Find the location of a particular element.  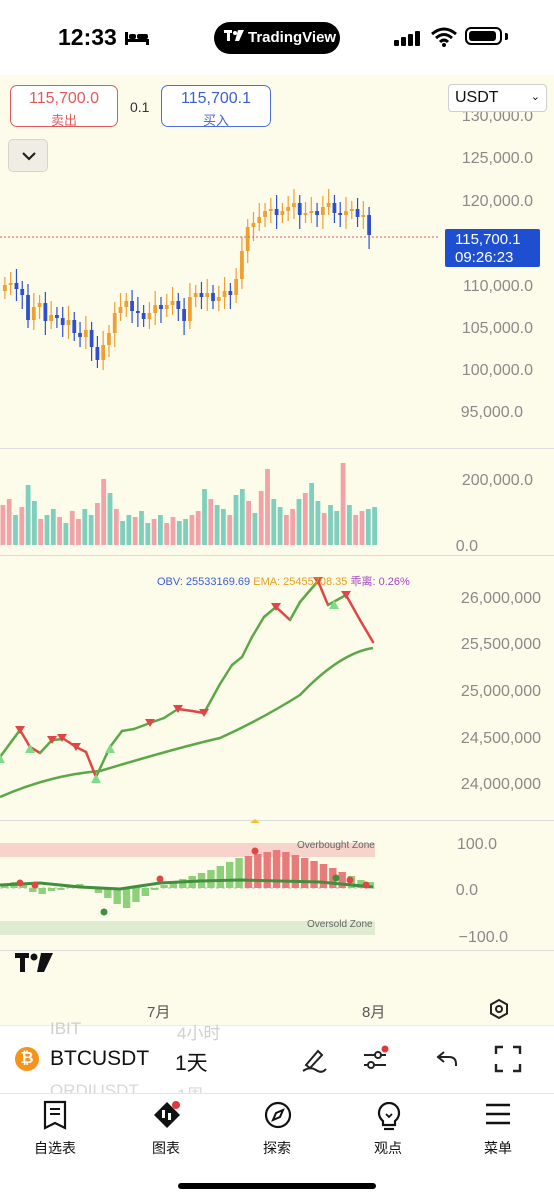

bitcoin-icon: ₿ is located at coordinates (27, 1059).